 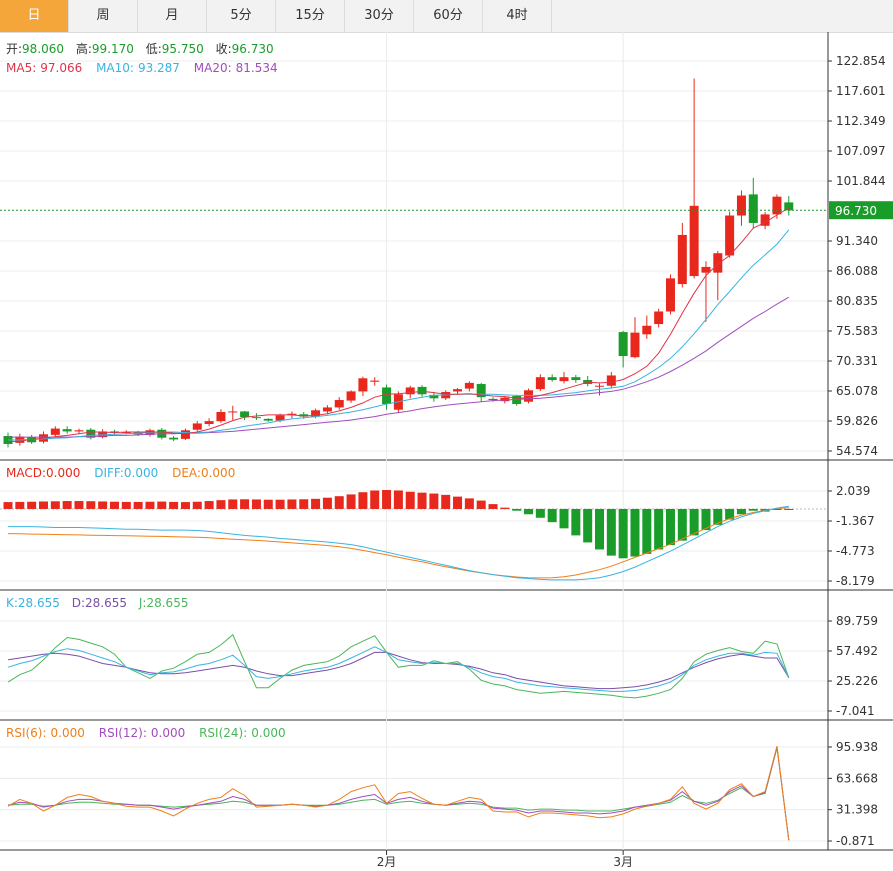 I want to click on rsi-tick-label: 95.938, so click(x=857, y=747).